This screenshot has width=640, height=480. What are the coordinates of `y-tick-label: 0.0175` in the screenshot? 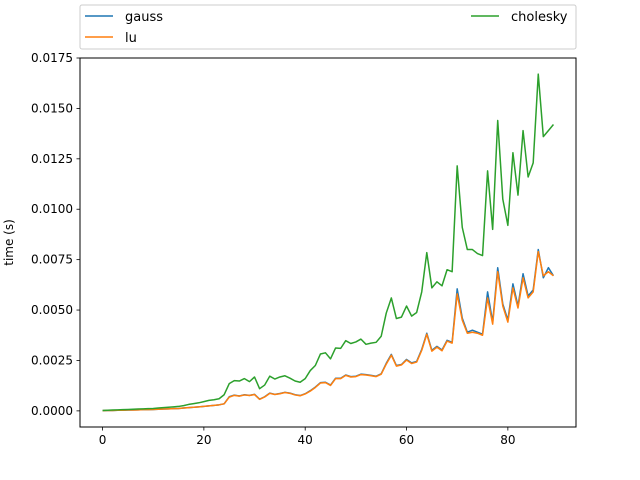 It's located at (52, 58).